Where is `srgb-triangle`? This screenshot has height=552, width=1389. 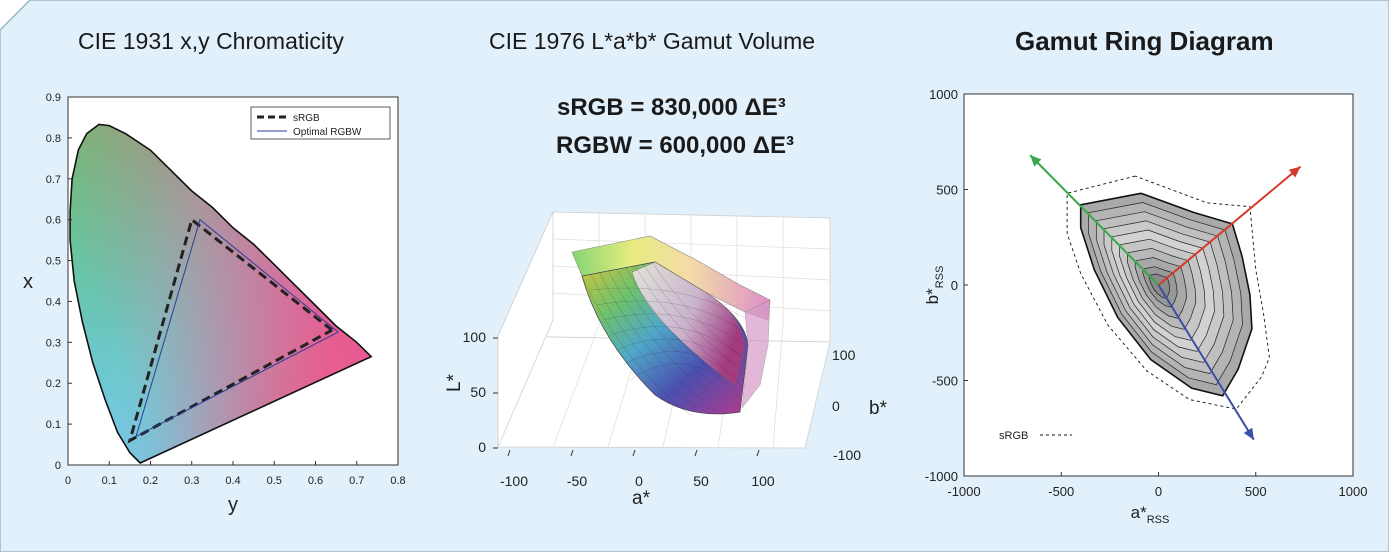 srgb-triangle is located at coordinates (230, 330).